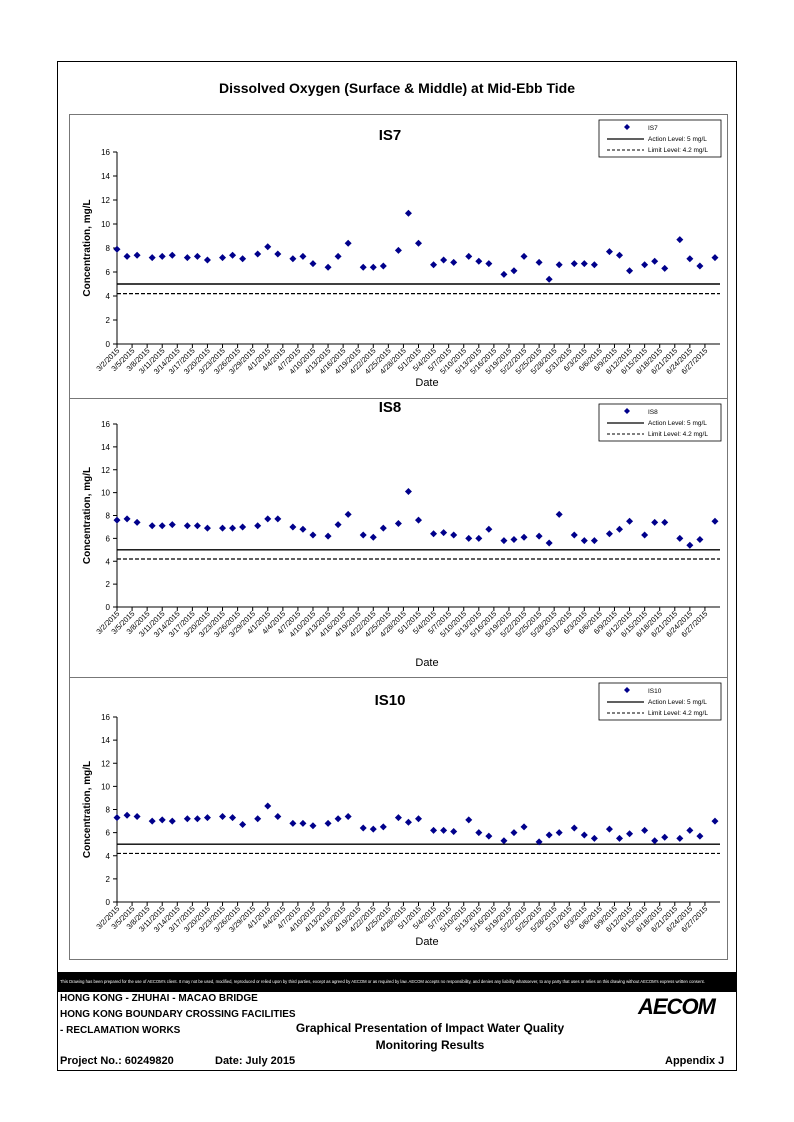 The image size is (794, 1122). Describe the element at coordinates (653, 412) in the screenshot. I see `legend-label-station: IS8` at that location.